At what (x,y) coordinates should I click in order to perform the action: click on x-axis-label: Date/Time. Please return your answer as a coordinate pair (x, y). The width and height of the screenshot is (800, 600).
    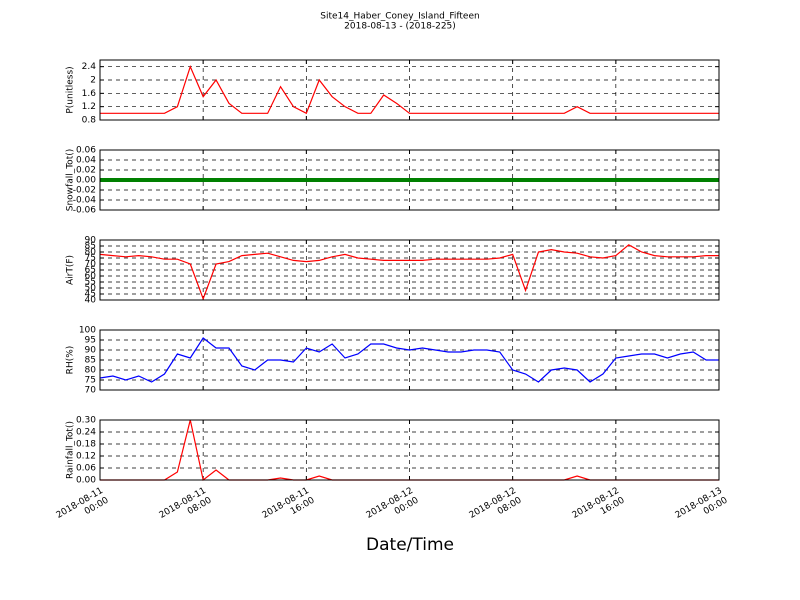
    Looking at the image, I should click on (410, 545).